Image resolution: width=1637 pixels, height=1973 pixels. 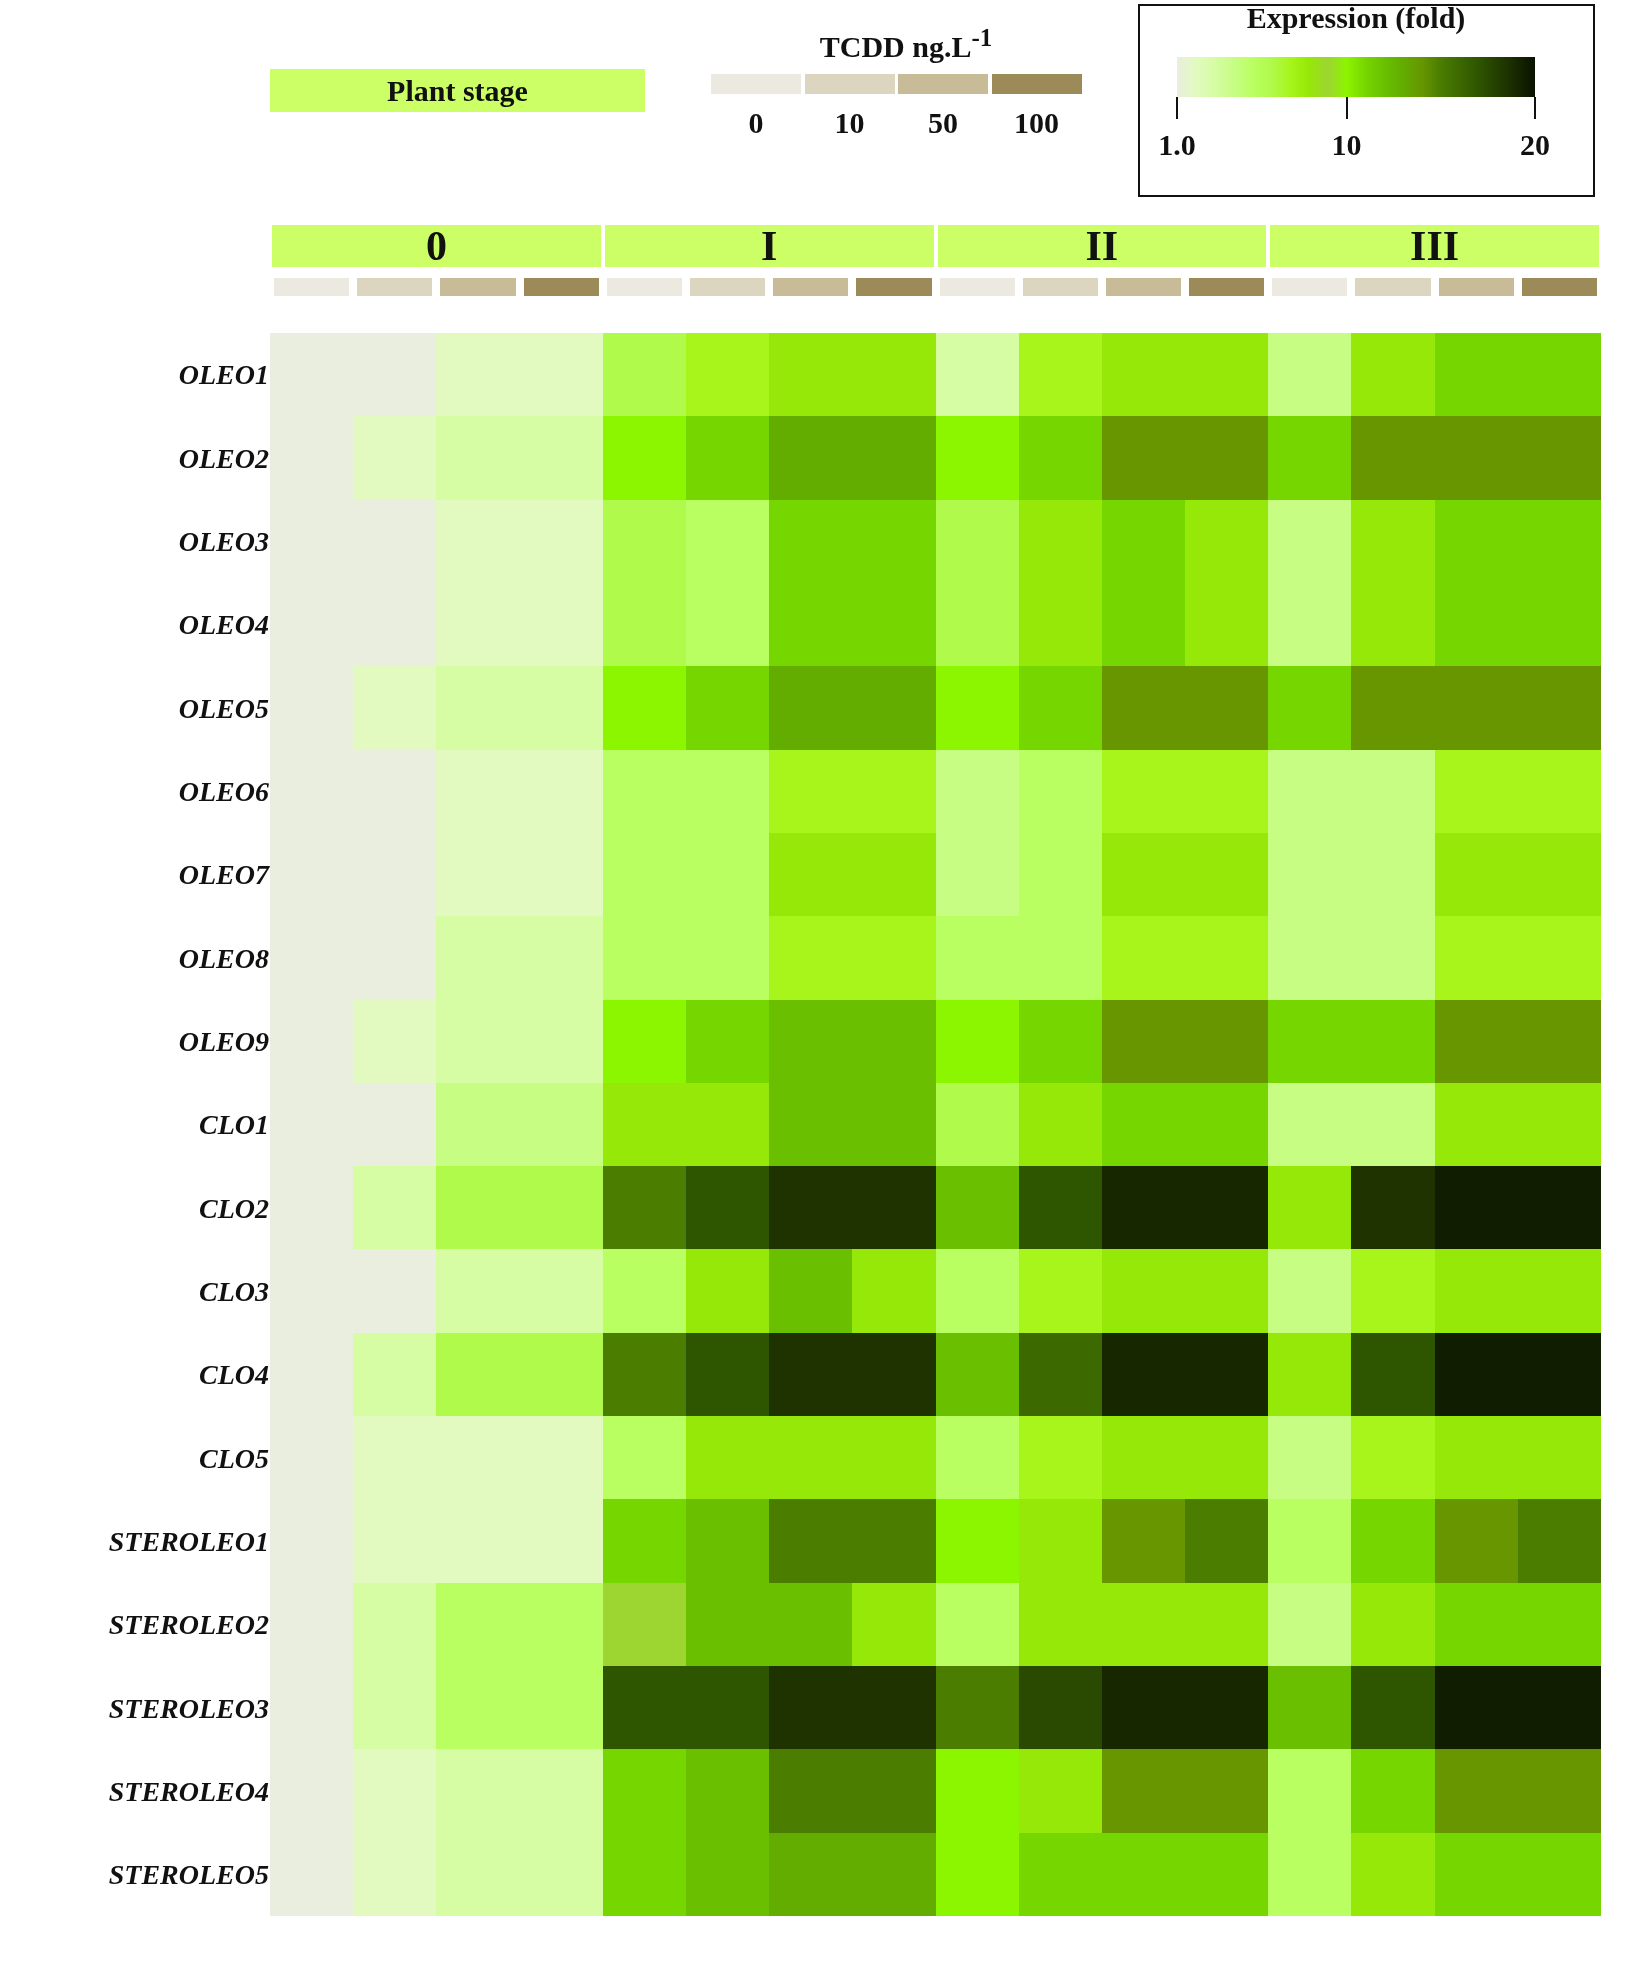 What do you see at coordinates (1535, 144) in the screenshot?
I see `color-bar-label: 20` at bounding box center [1535, 144].